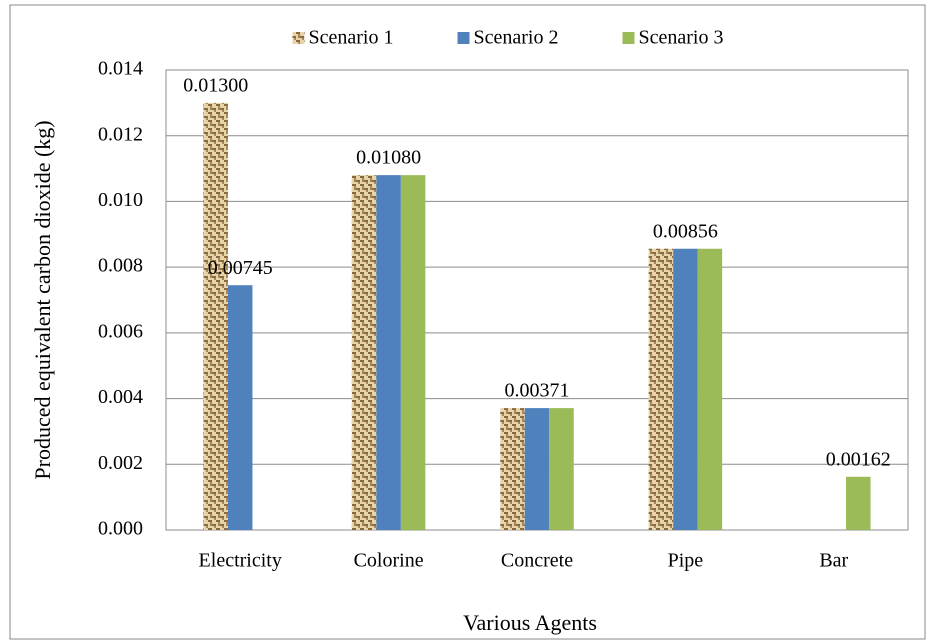  I want to click on x-tick-label: Colorine, so click(389, 561).